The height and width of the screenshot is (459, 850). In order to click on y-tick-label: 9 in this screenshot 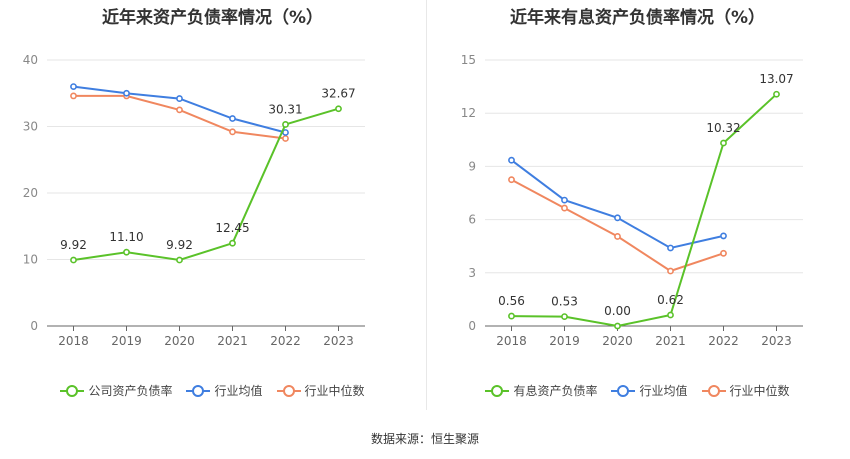, I will do `click(472, 166)`.